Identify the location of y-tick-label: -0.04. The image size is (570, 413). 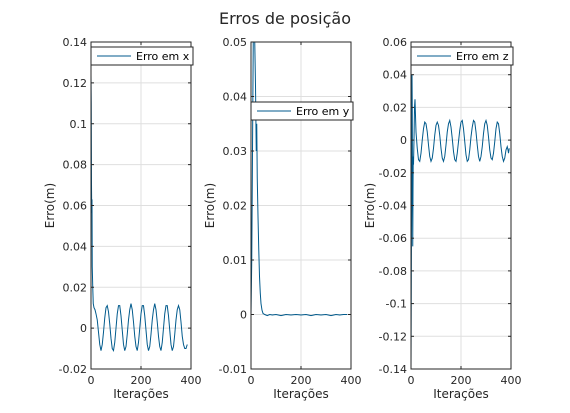
(393, 206).